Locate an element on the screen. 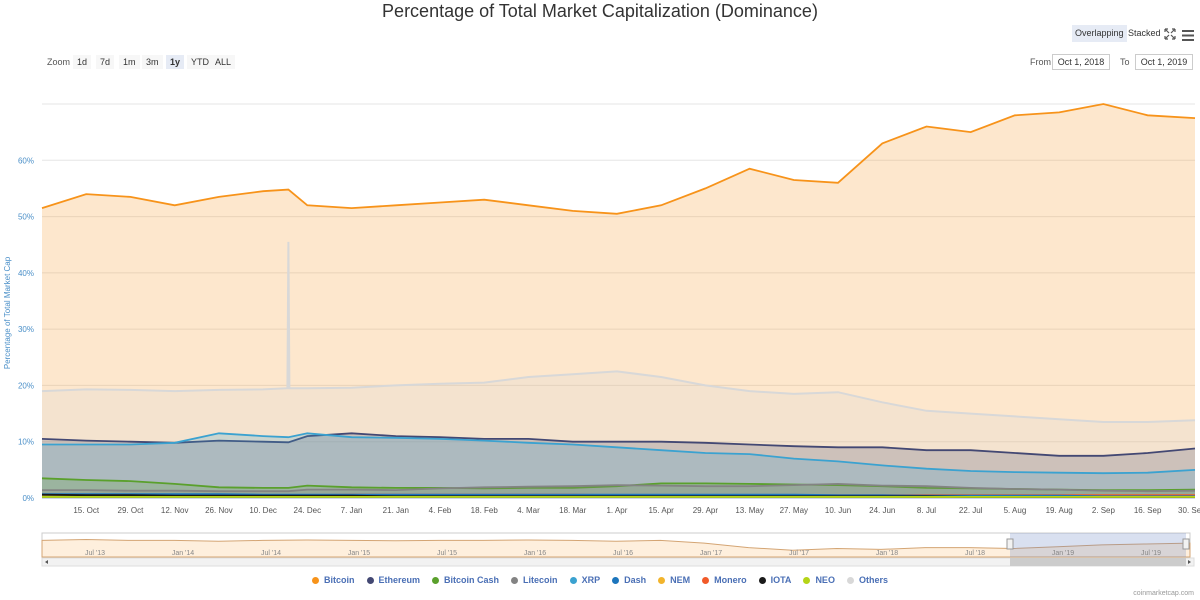  overlapping-button: Overlapping is located at coordinates (1099, 33).